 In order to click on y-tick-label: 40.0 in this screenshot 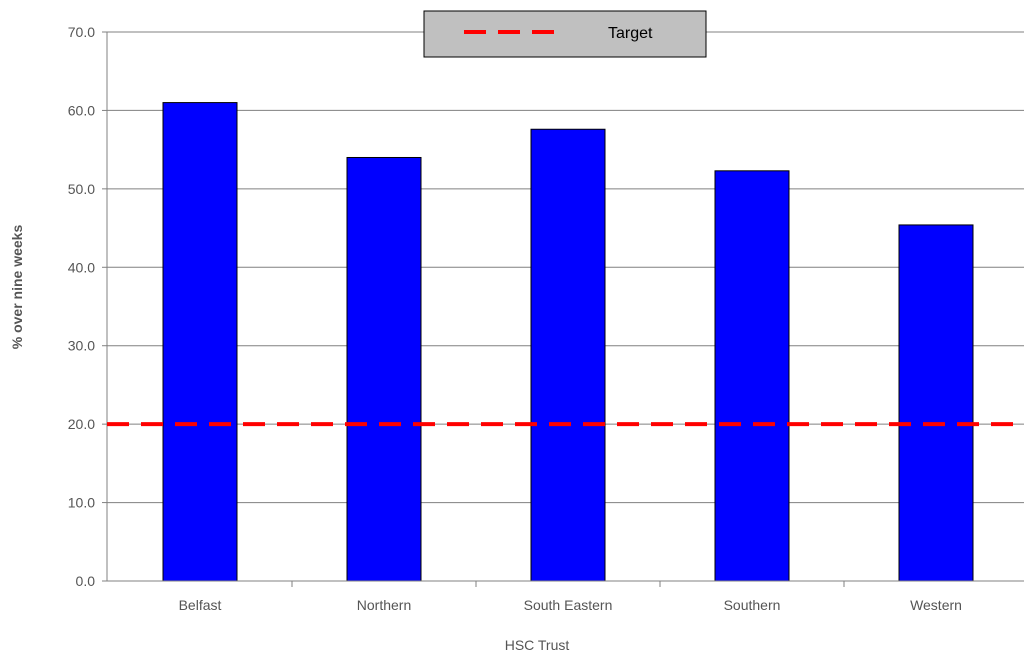, I will do `click(81, 267)`.